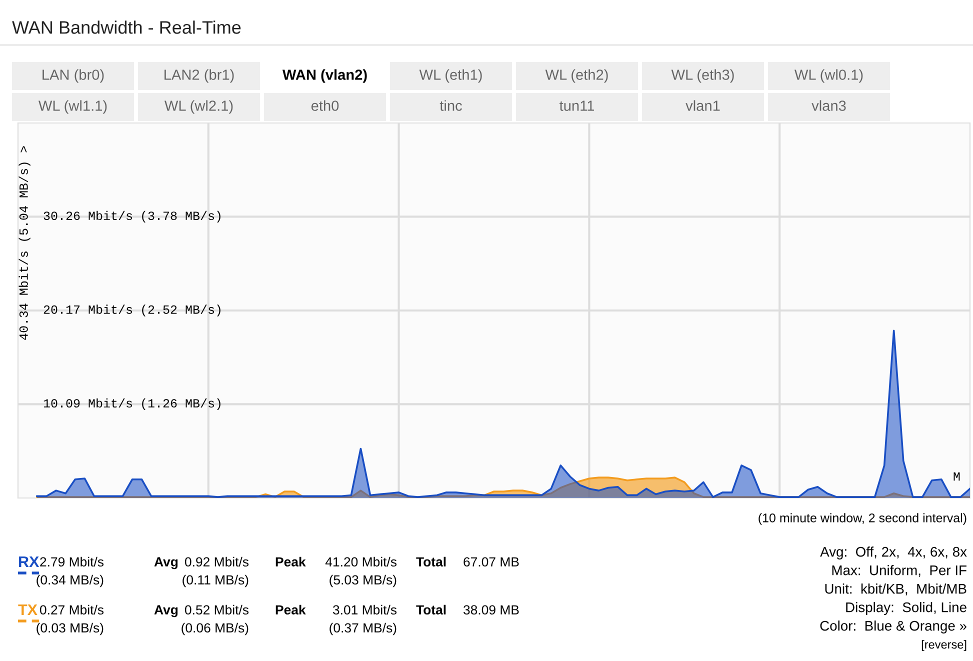 The width and height of the screenshot is (973, 661). Describe the element at coordinates (70, 629) in the screenshot. I see `text: (0.03 MB/s)` at that location.